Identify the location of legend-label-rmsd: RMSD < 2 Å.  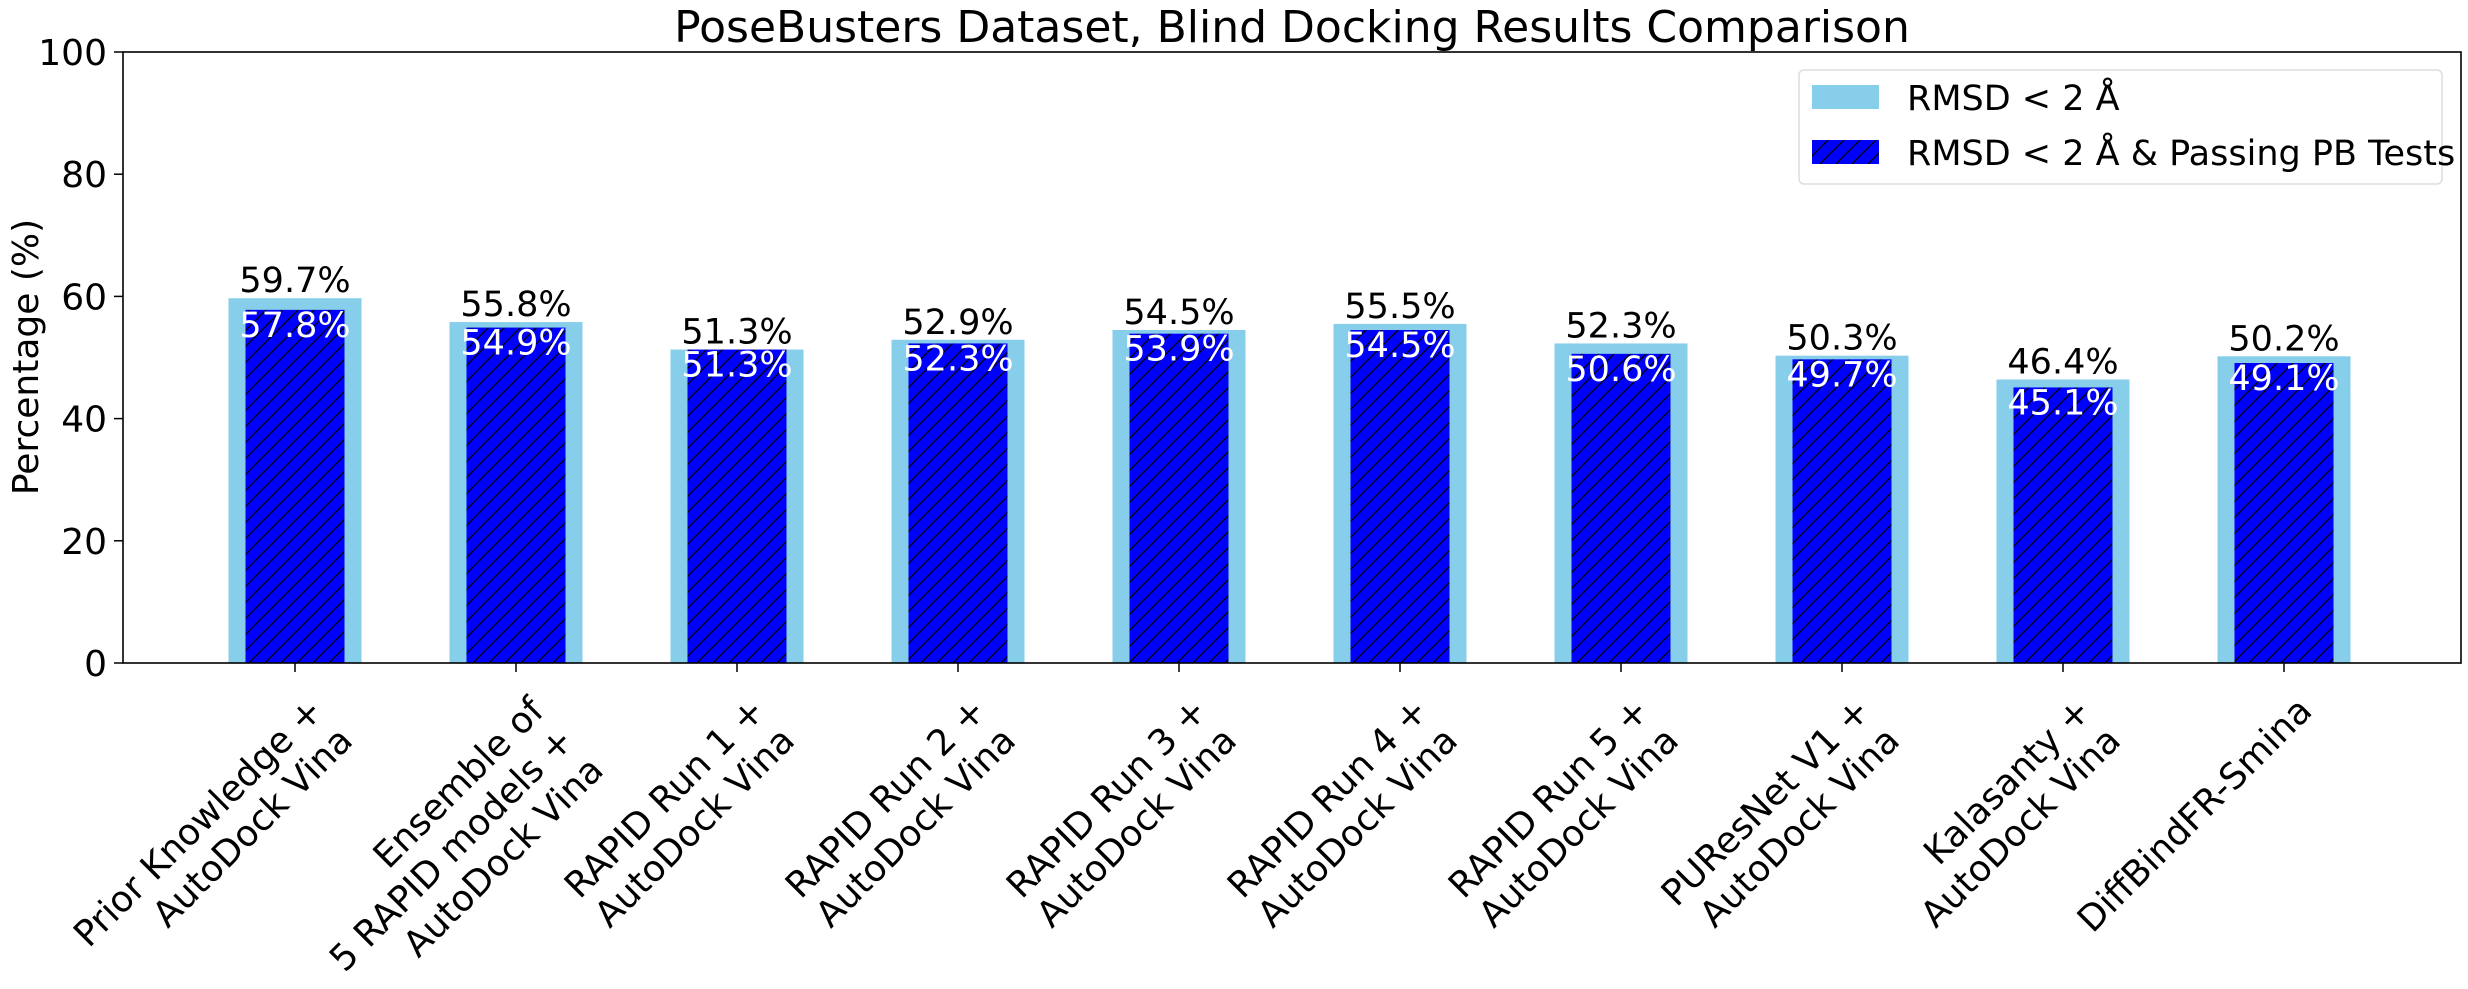
(2013, 97).